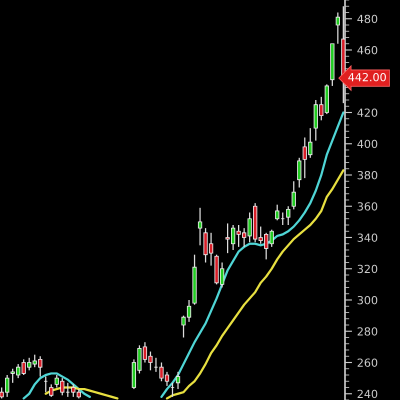 This screenshot has height=400, width=400. What do you see at coordinates (367, 77) in the screenshot?
I see `text: 442.00` at bounding box center [367, 77].